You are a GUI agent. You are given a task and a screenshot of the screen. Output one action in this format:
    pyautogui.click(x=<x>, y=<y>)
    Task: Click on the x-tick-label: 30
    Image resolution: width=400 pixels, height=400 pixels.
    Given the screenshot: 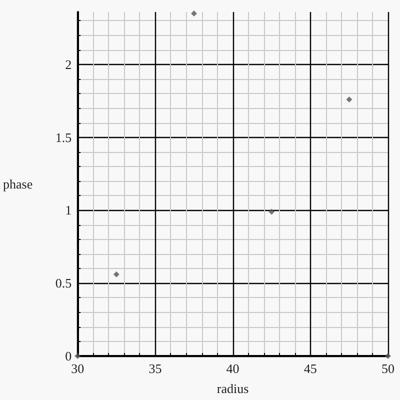 What is the action you would take?
    pyautogui.click(x=77, y=368)
    